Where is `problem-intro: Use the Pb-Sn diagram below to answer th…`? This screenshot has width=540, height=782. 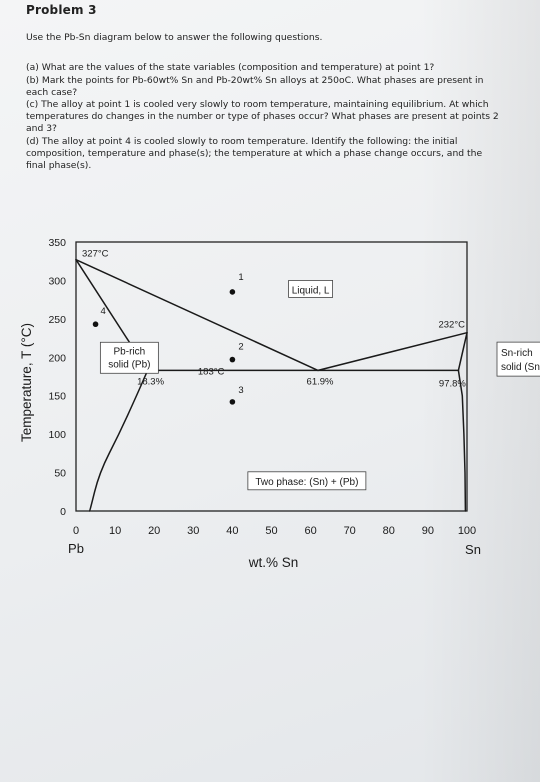 problem-intro: Use the Pb-Sn diagram below to answer th… is located at coordinates (174, 38).